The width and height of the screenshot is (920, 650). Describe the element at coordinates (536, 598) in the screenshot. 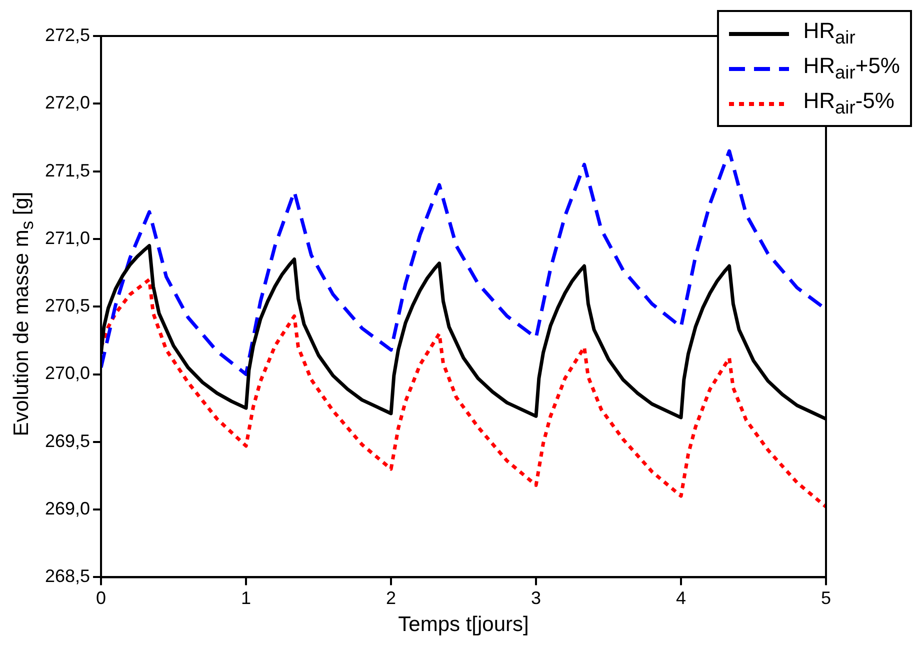

I see `x-tick-label: 3` at that location.